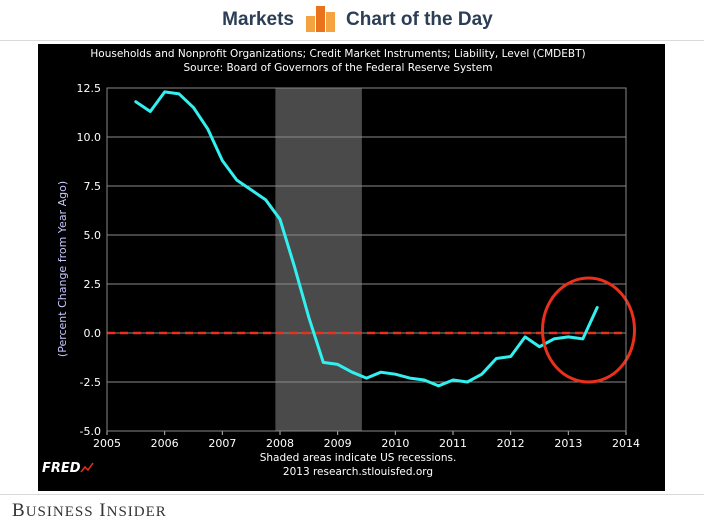 This screenshot has width=704, height=527. I want to click on fred-logo-graph-icon, so click(87, 467).